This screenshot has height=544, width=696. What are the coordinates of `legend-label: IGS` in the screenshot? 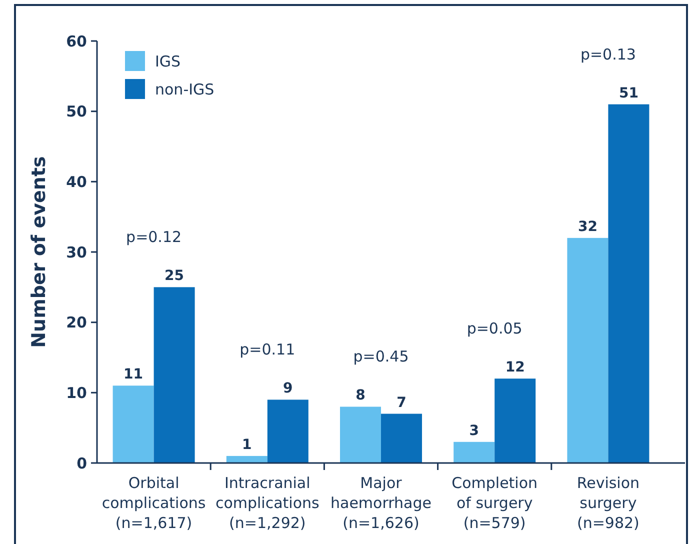 It's located at (168, 61).